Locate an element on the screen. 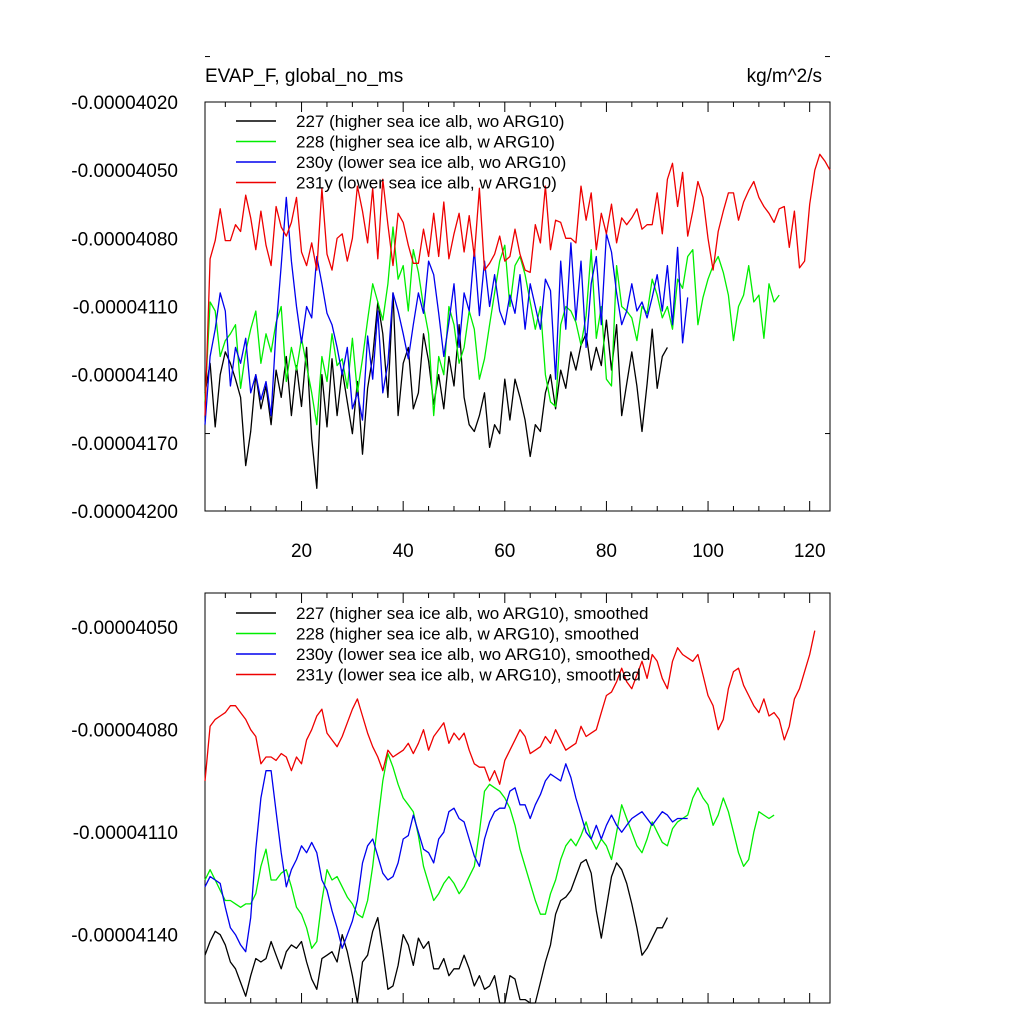  x-tick-label: 100 is located at coordinates (708, 551).